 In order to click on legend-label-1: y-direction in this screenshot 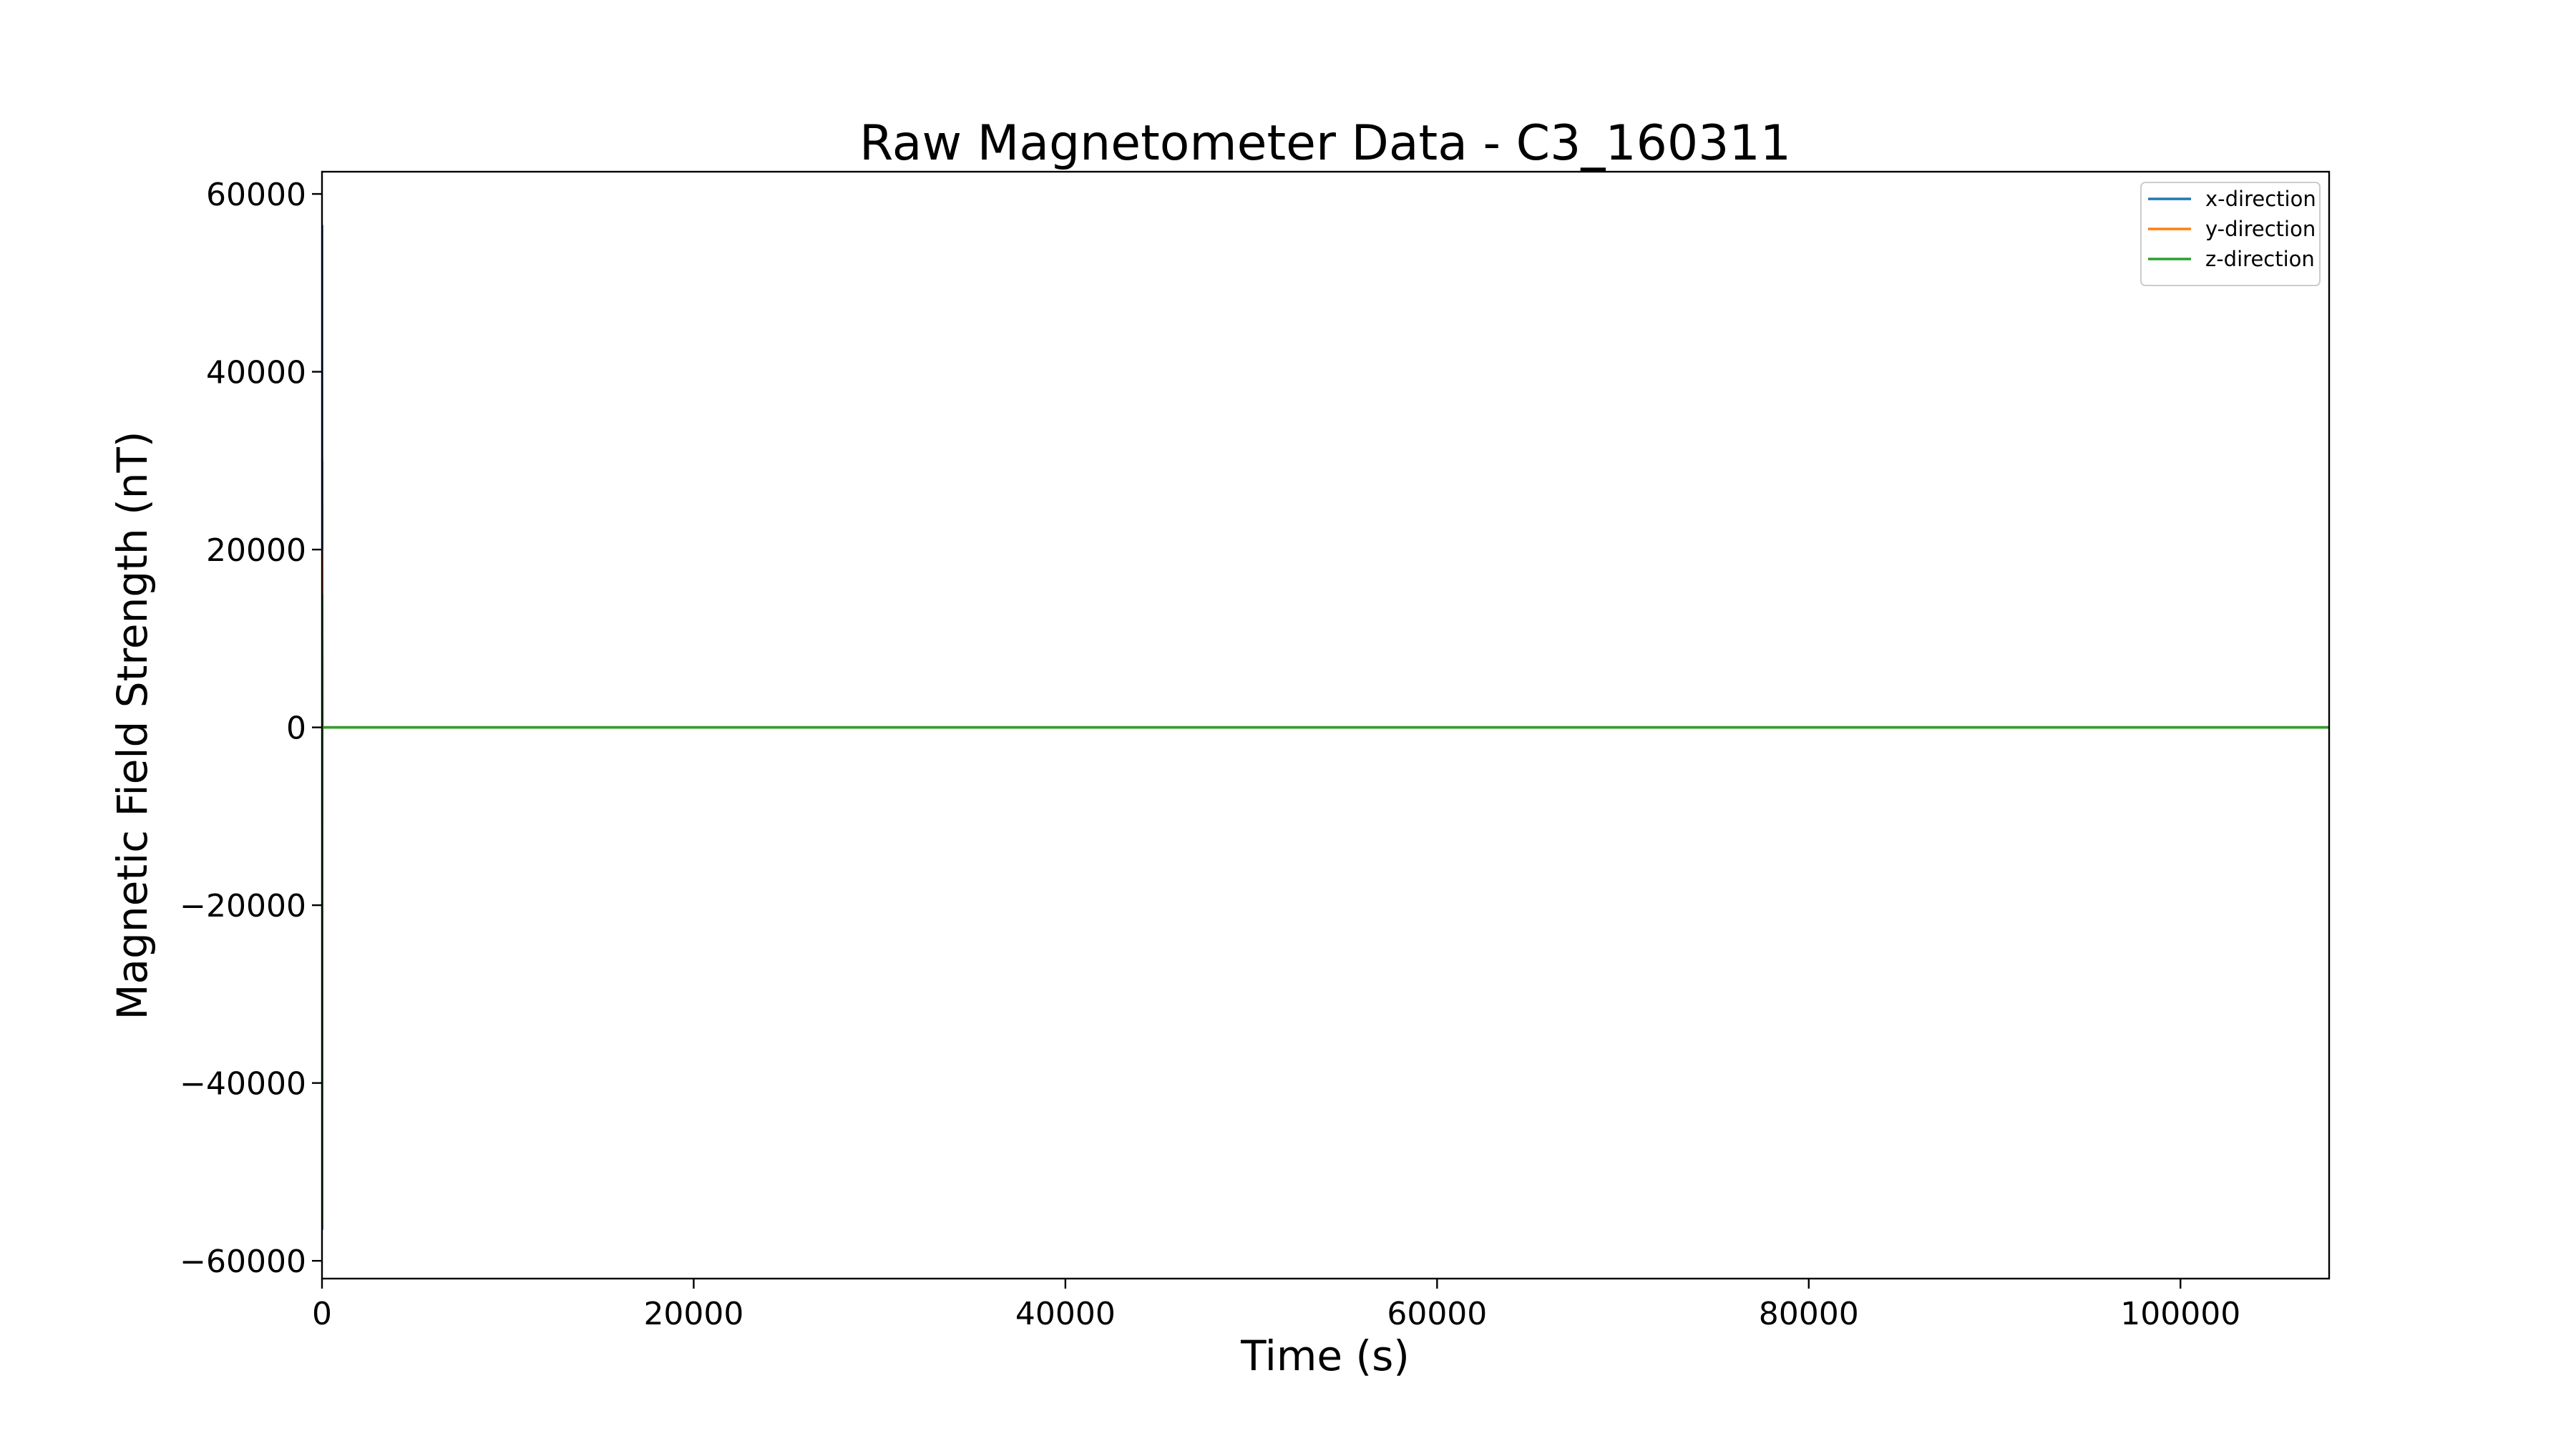, I will do `click(2260, 229)`.